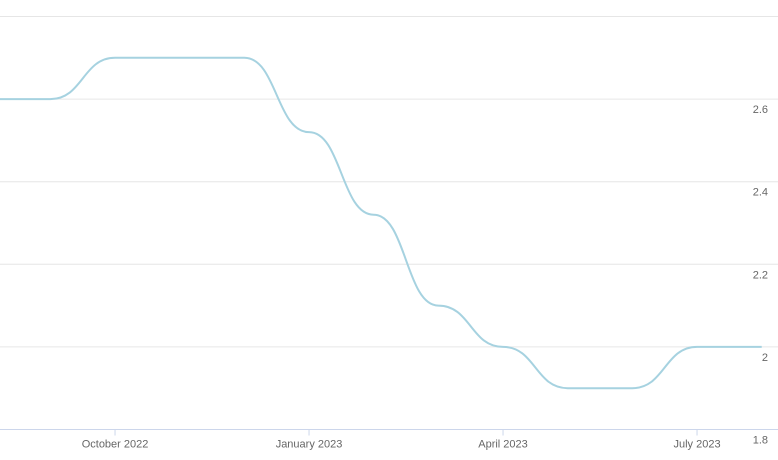  Describe the element at coordinates (760, 275) in the screenshot. I see `y-tick-label: 2.2` at that location.